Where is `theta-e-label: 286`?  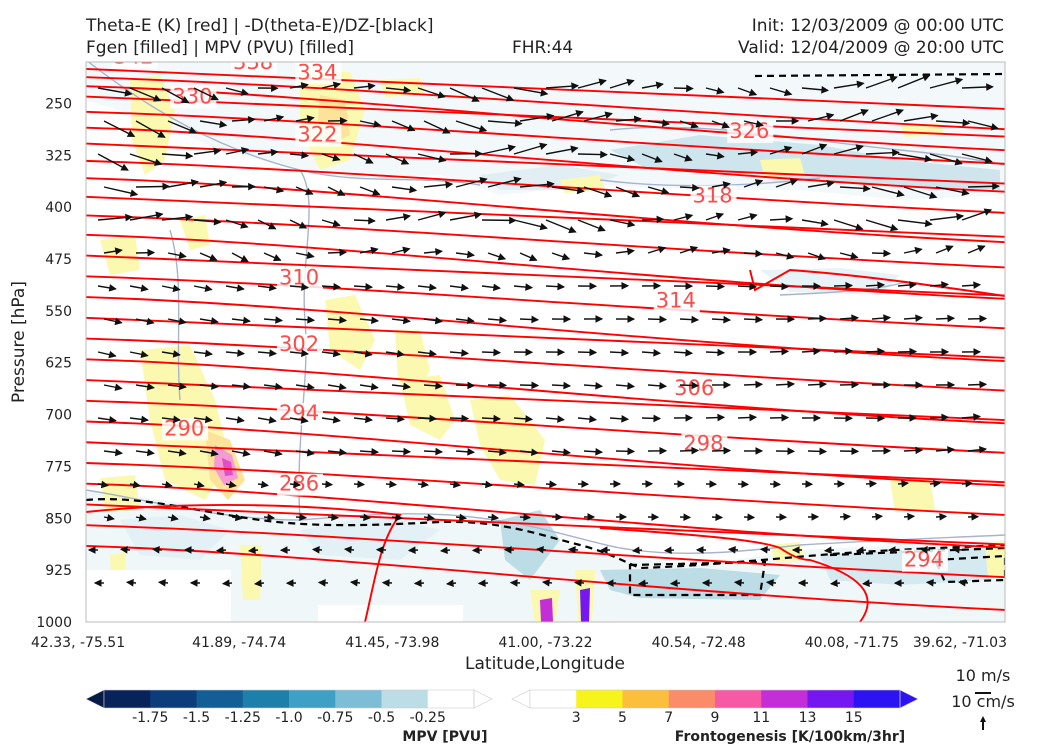 theta-e-label: 286 is located at coordinates (299, 484).